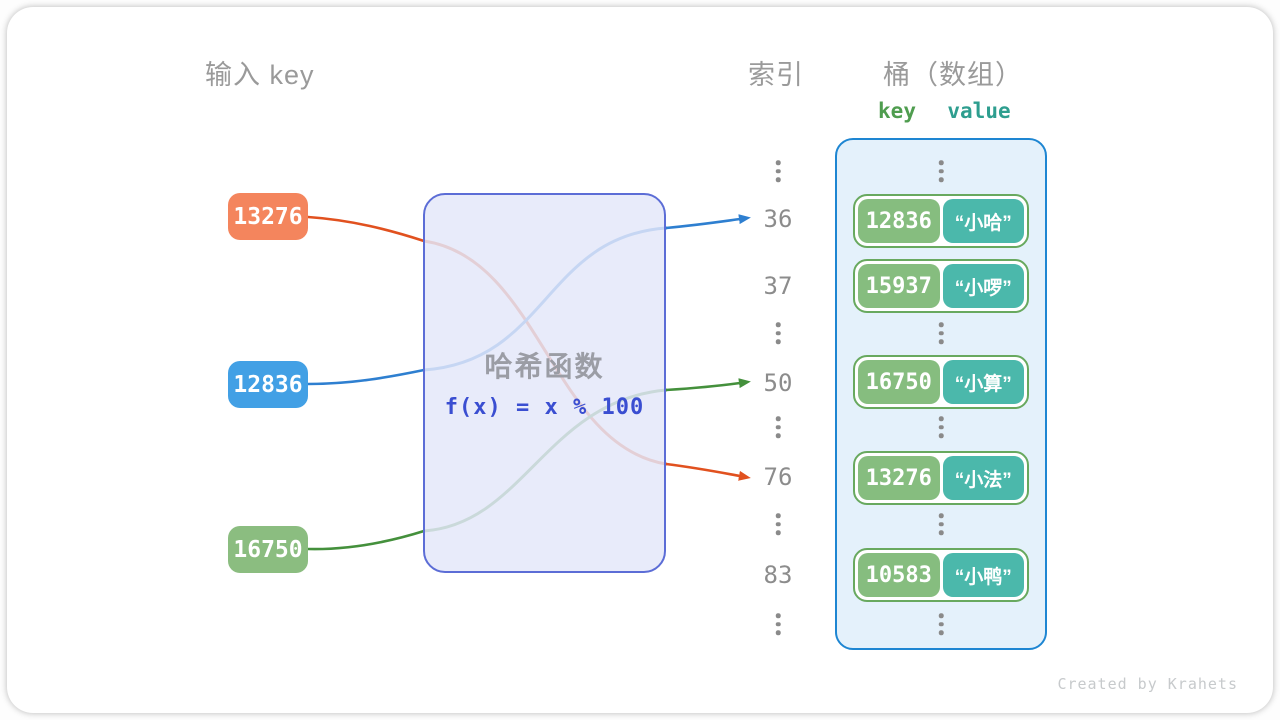 This screenshot has height=720, width=1280. What do you see at coordinates (778, 383) in the screenshot?
I see `index-value-50: 50` at bounding box center [778, 383].